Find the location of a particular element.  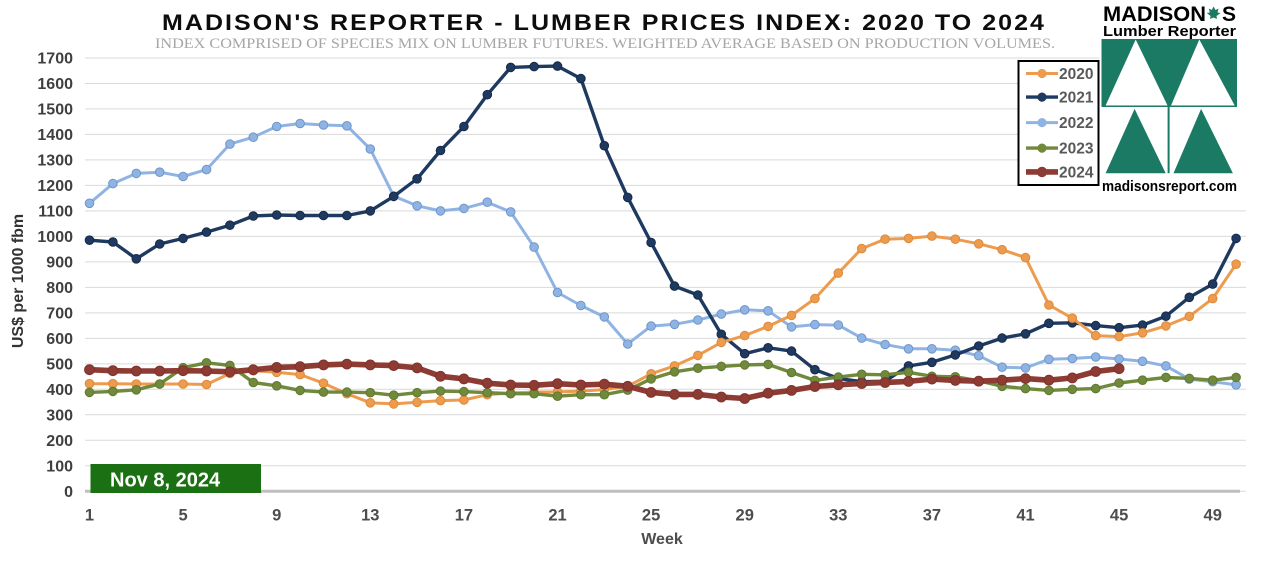

svg-text: madisonsreport.com is located at coordinates (1169, 186).